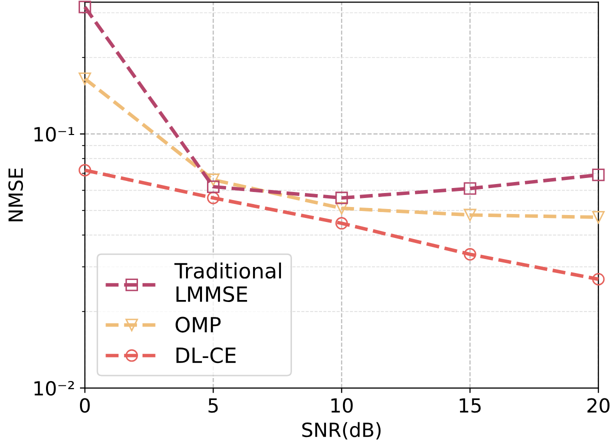  What do you see at coordinates (54, 134) in the screenshot?
I see `y-tick-label: 10⁻¹` at bounding box center [54, 134].